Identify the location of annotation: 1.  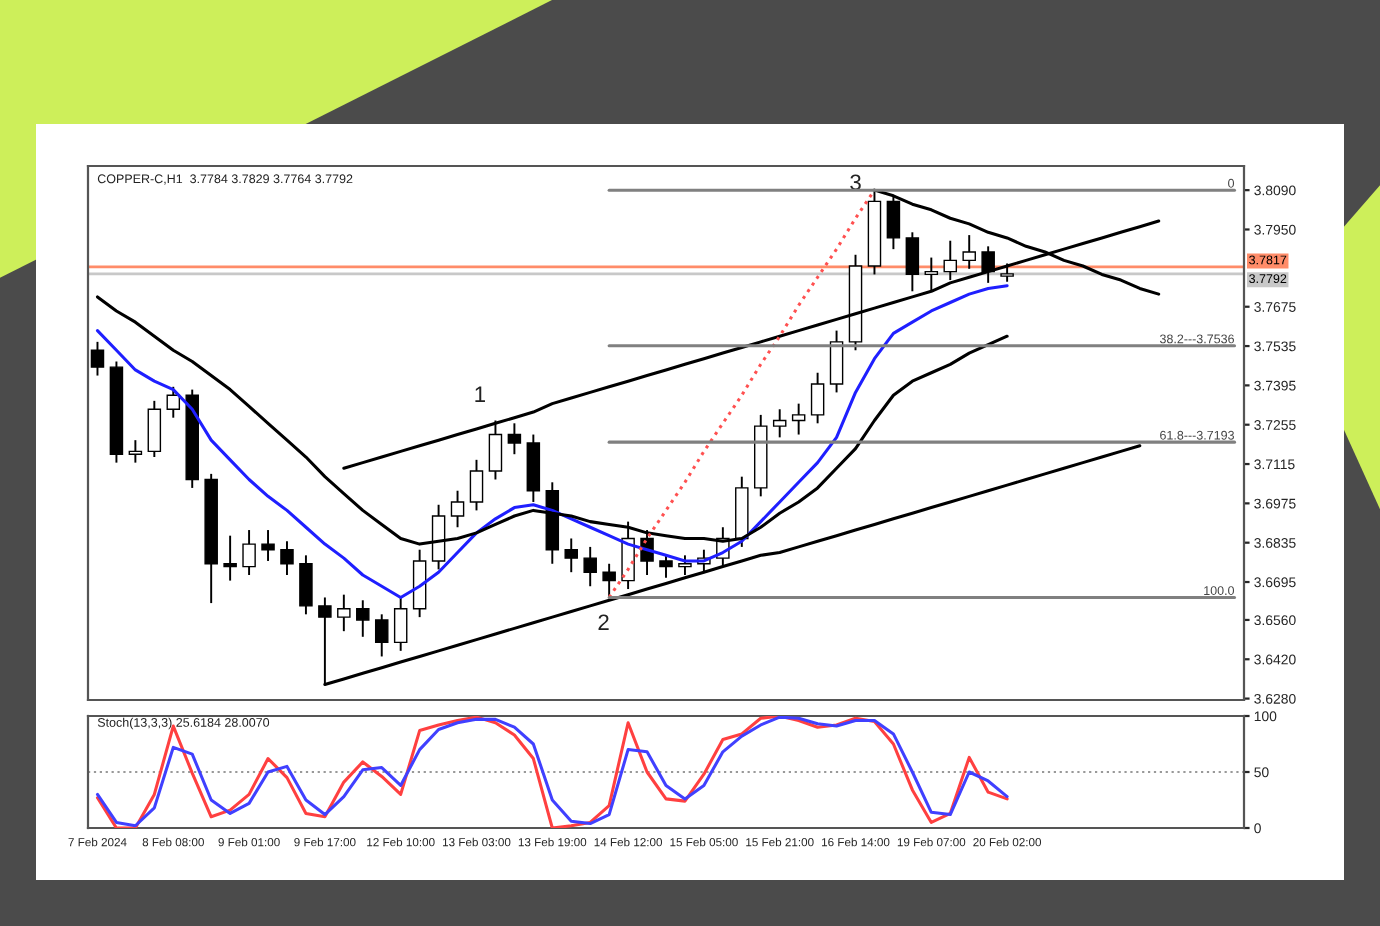
(480, 394).